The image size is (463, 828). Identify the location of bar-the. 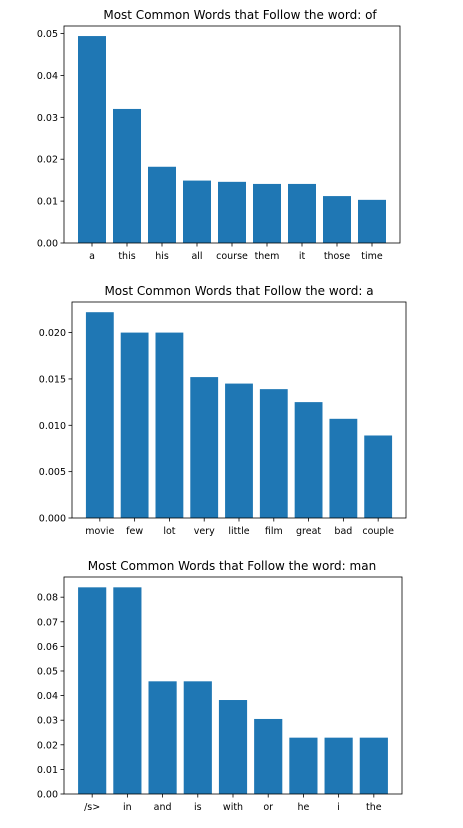
(373, 765).